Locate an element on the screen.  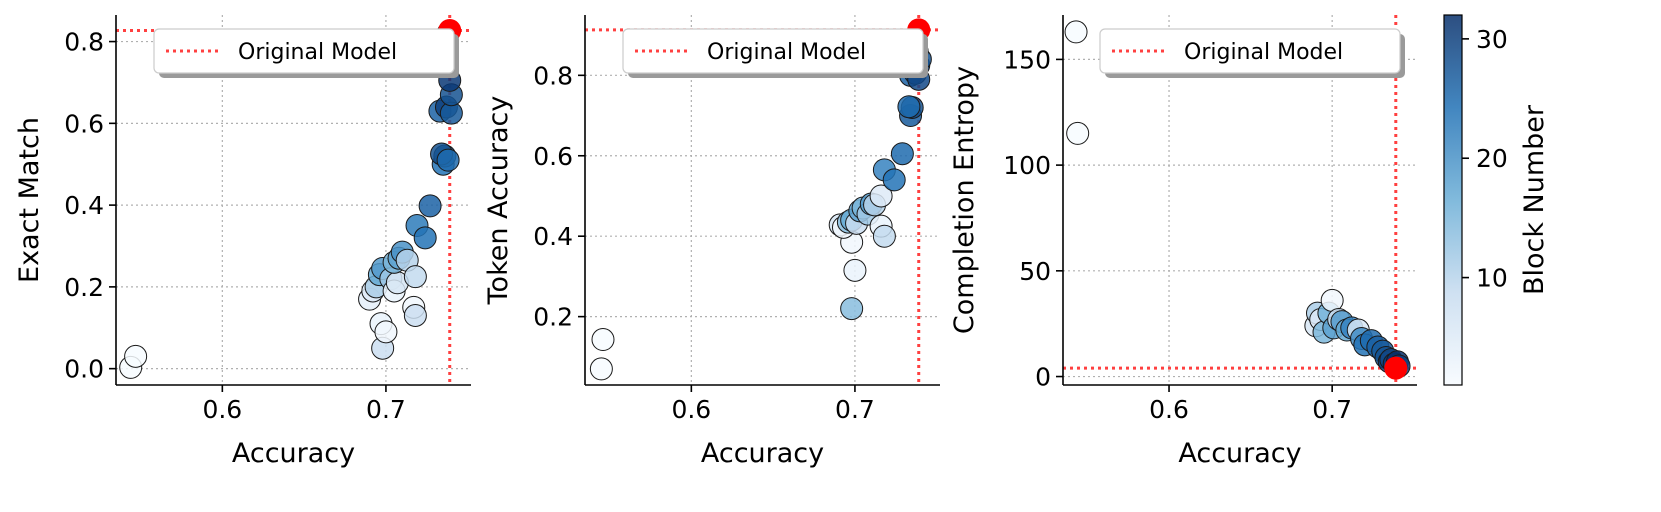
y-tick-label: 0 is located at coordinates (1043, 377).